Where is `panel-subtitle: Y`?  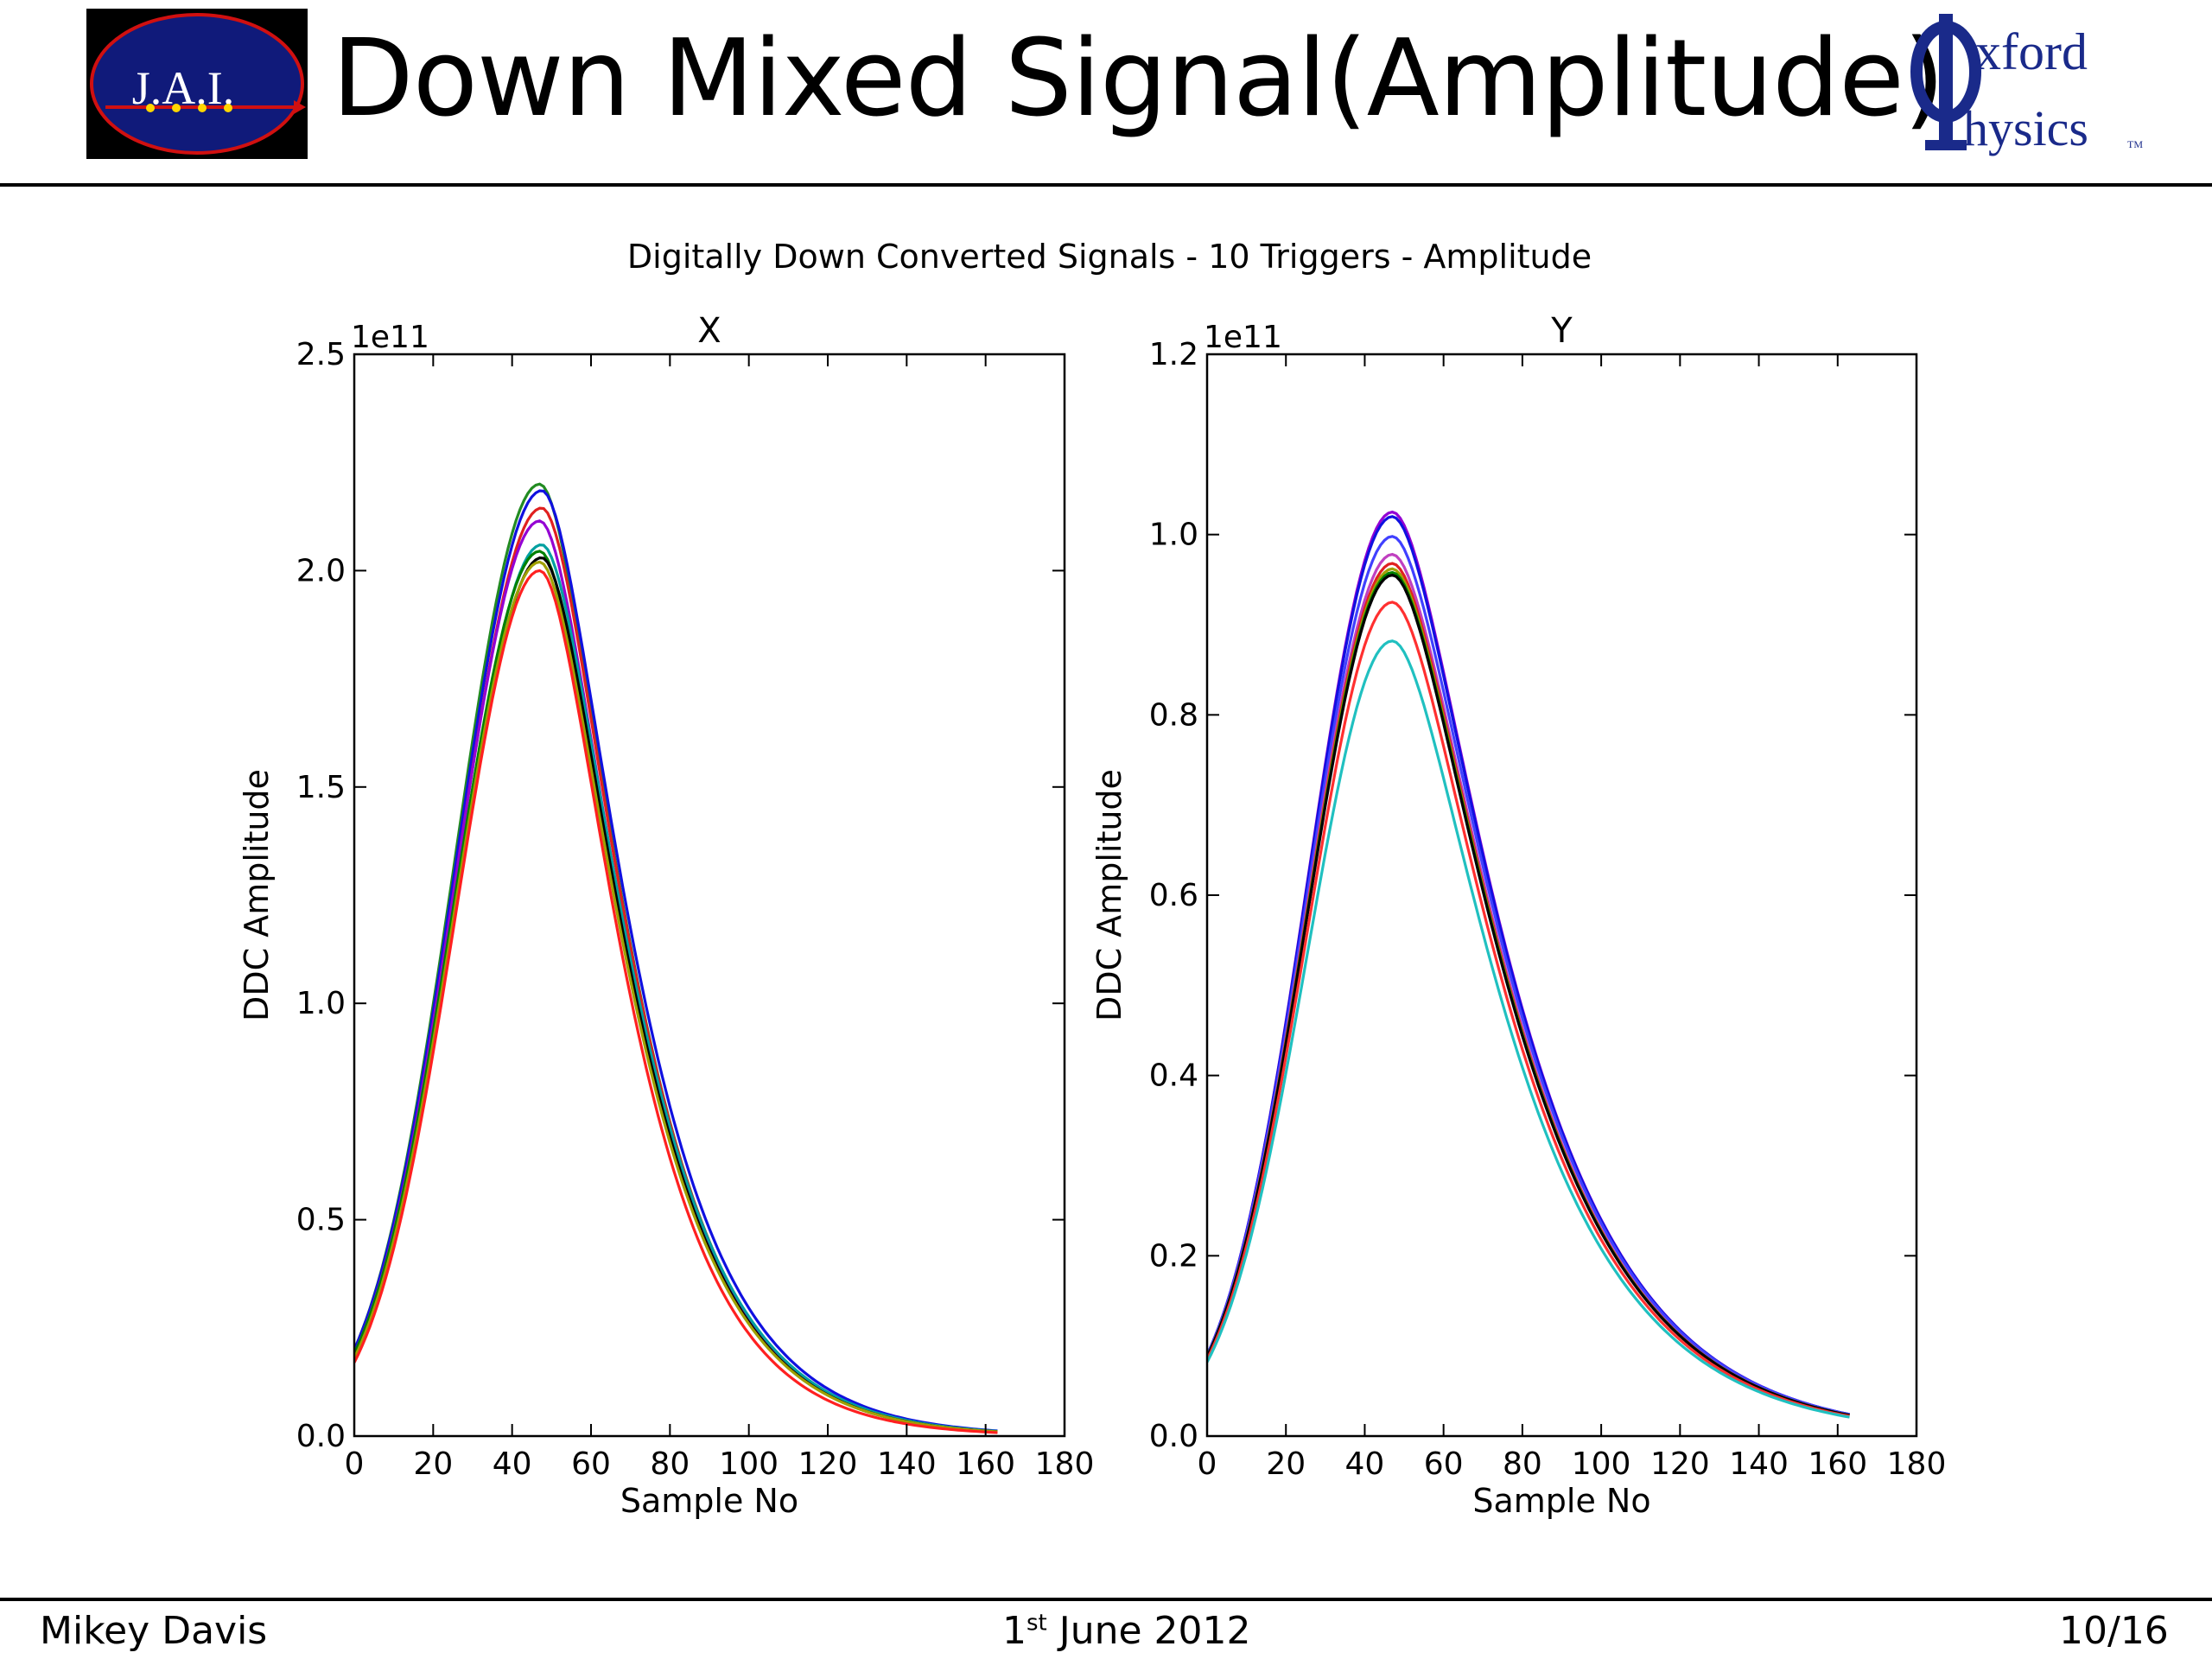 panel-subtitle: Y is located at coordinates (1561, 331).